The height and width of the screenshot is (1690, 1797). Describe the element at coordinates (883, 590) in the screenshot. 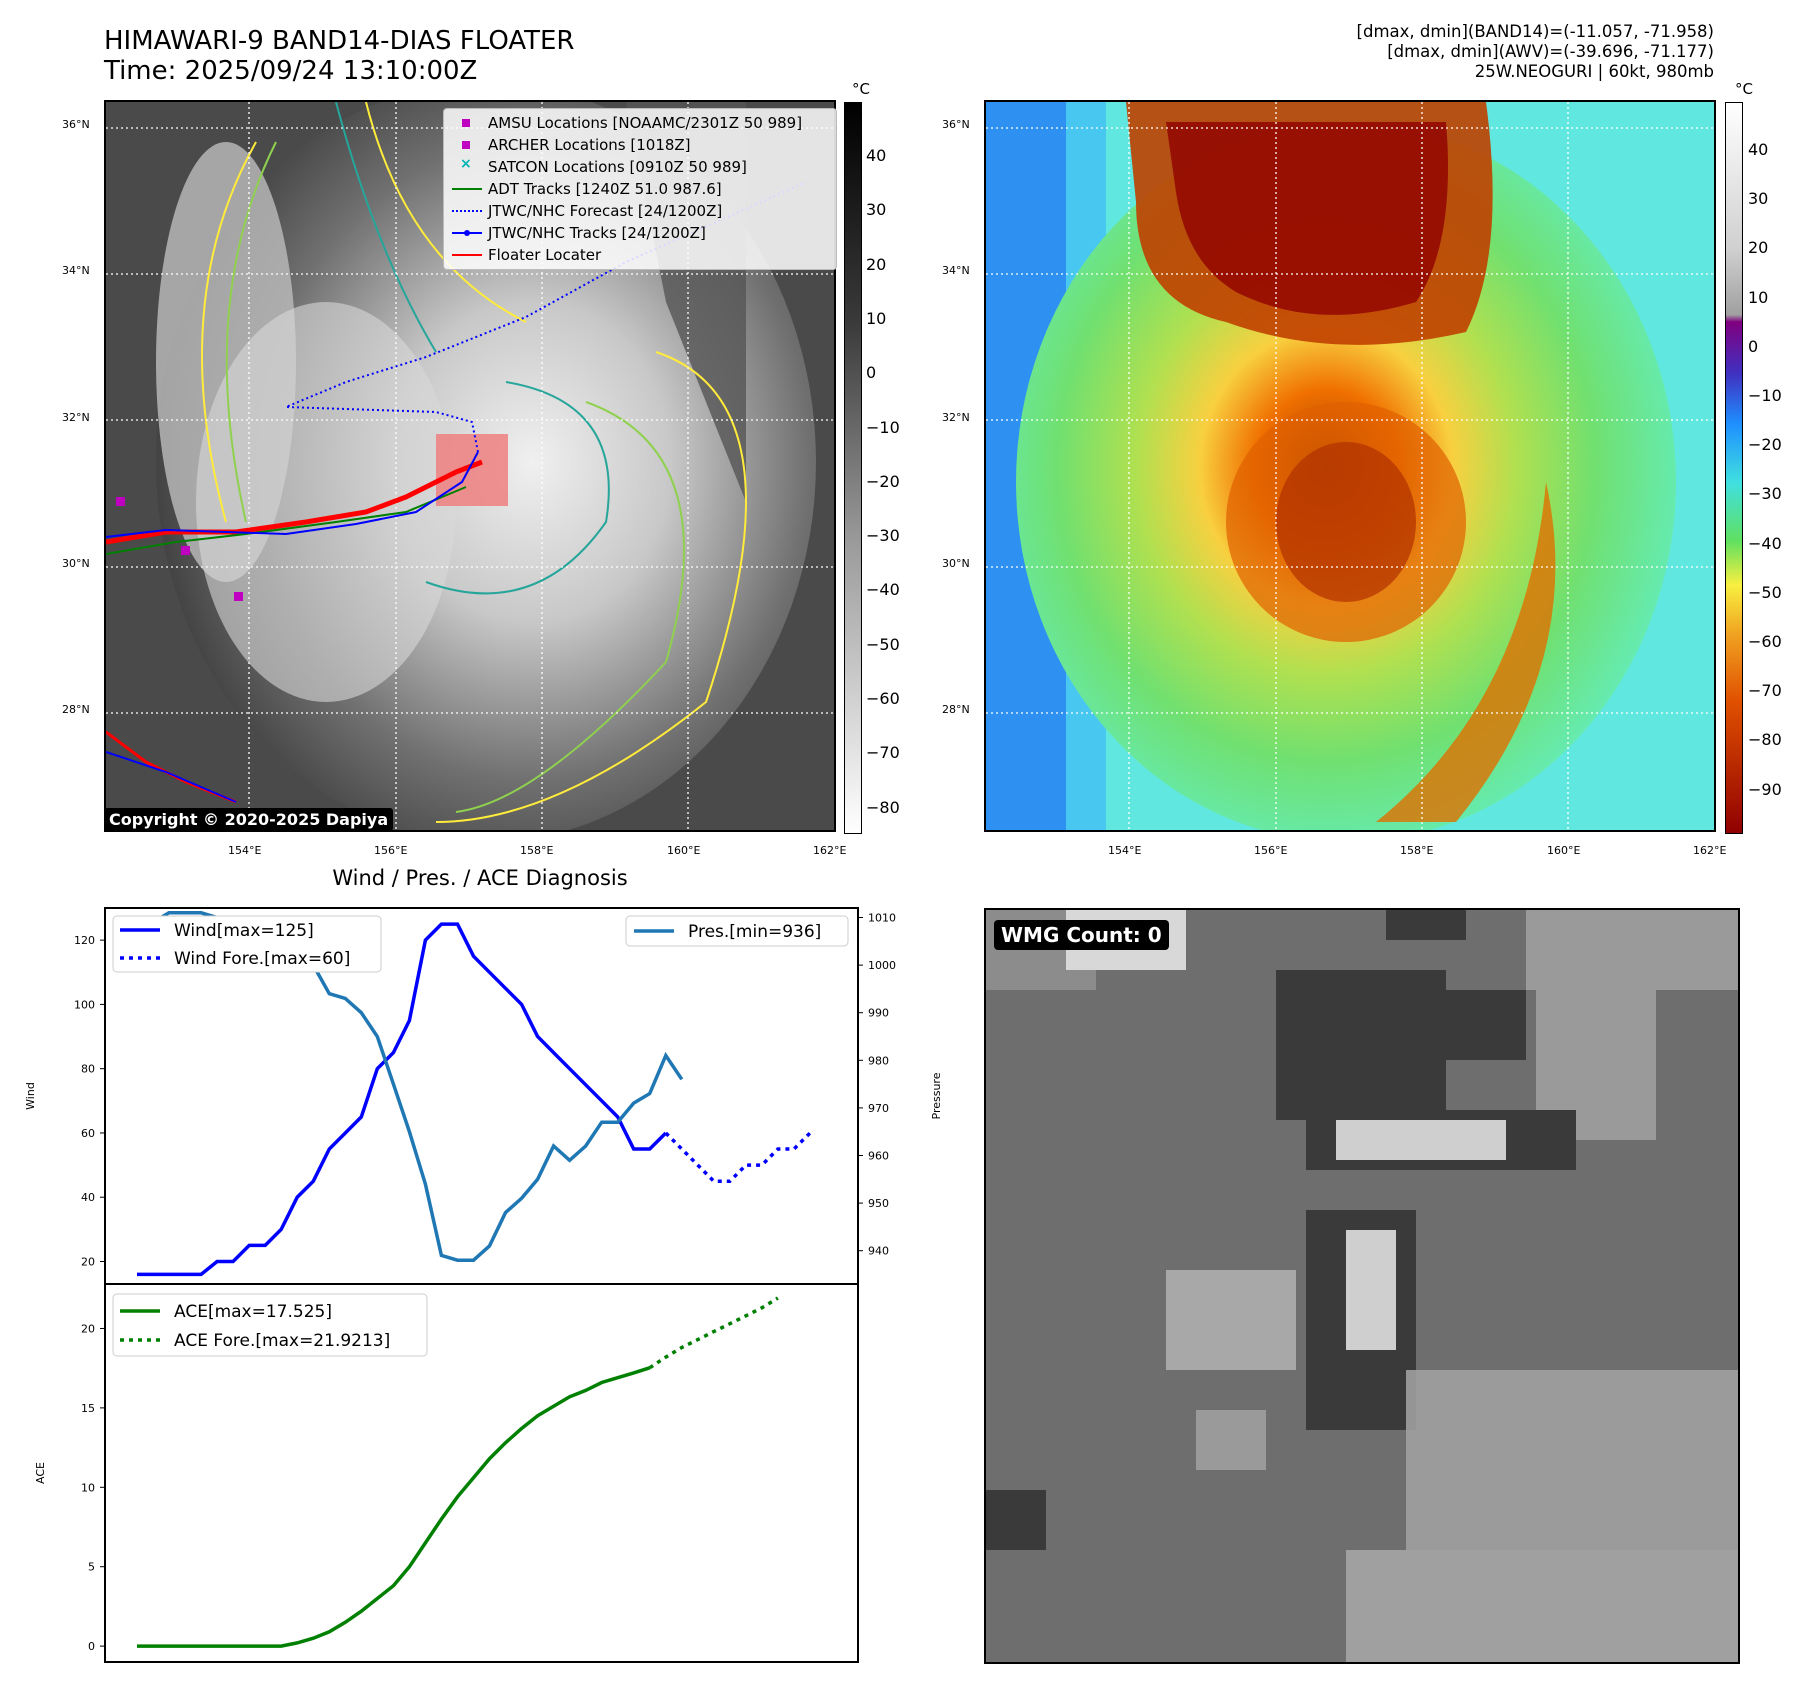

I see `colorbar-left-tick: −40` at that location.